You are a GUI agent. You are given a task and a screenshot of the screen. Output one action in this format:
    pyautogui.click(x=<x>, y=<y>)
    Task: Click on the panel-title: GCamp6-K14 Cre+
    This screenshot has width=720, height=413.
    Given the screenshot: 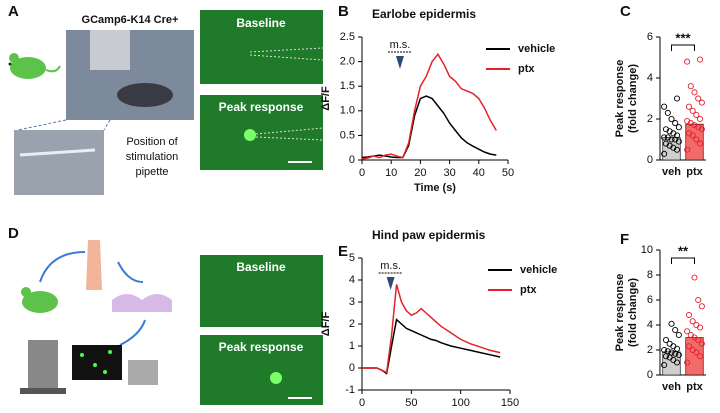 What is the action you would take?
    pyautogui.click(x=130, y=20)
    